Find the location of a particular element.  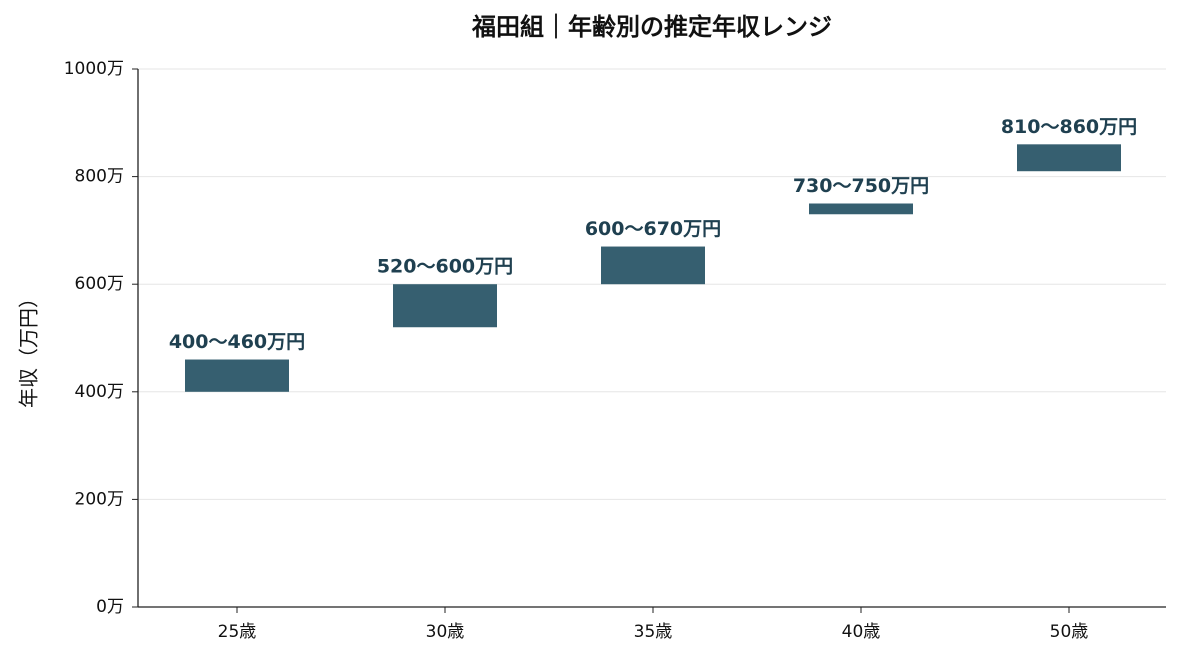

y-tick-label: 1000万 is located at coordinates (94, 69).